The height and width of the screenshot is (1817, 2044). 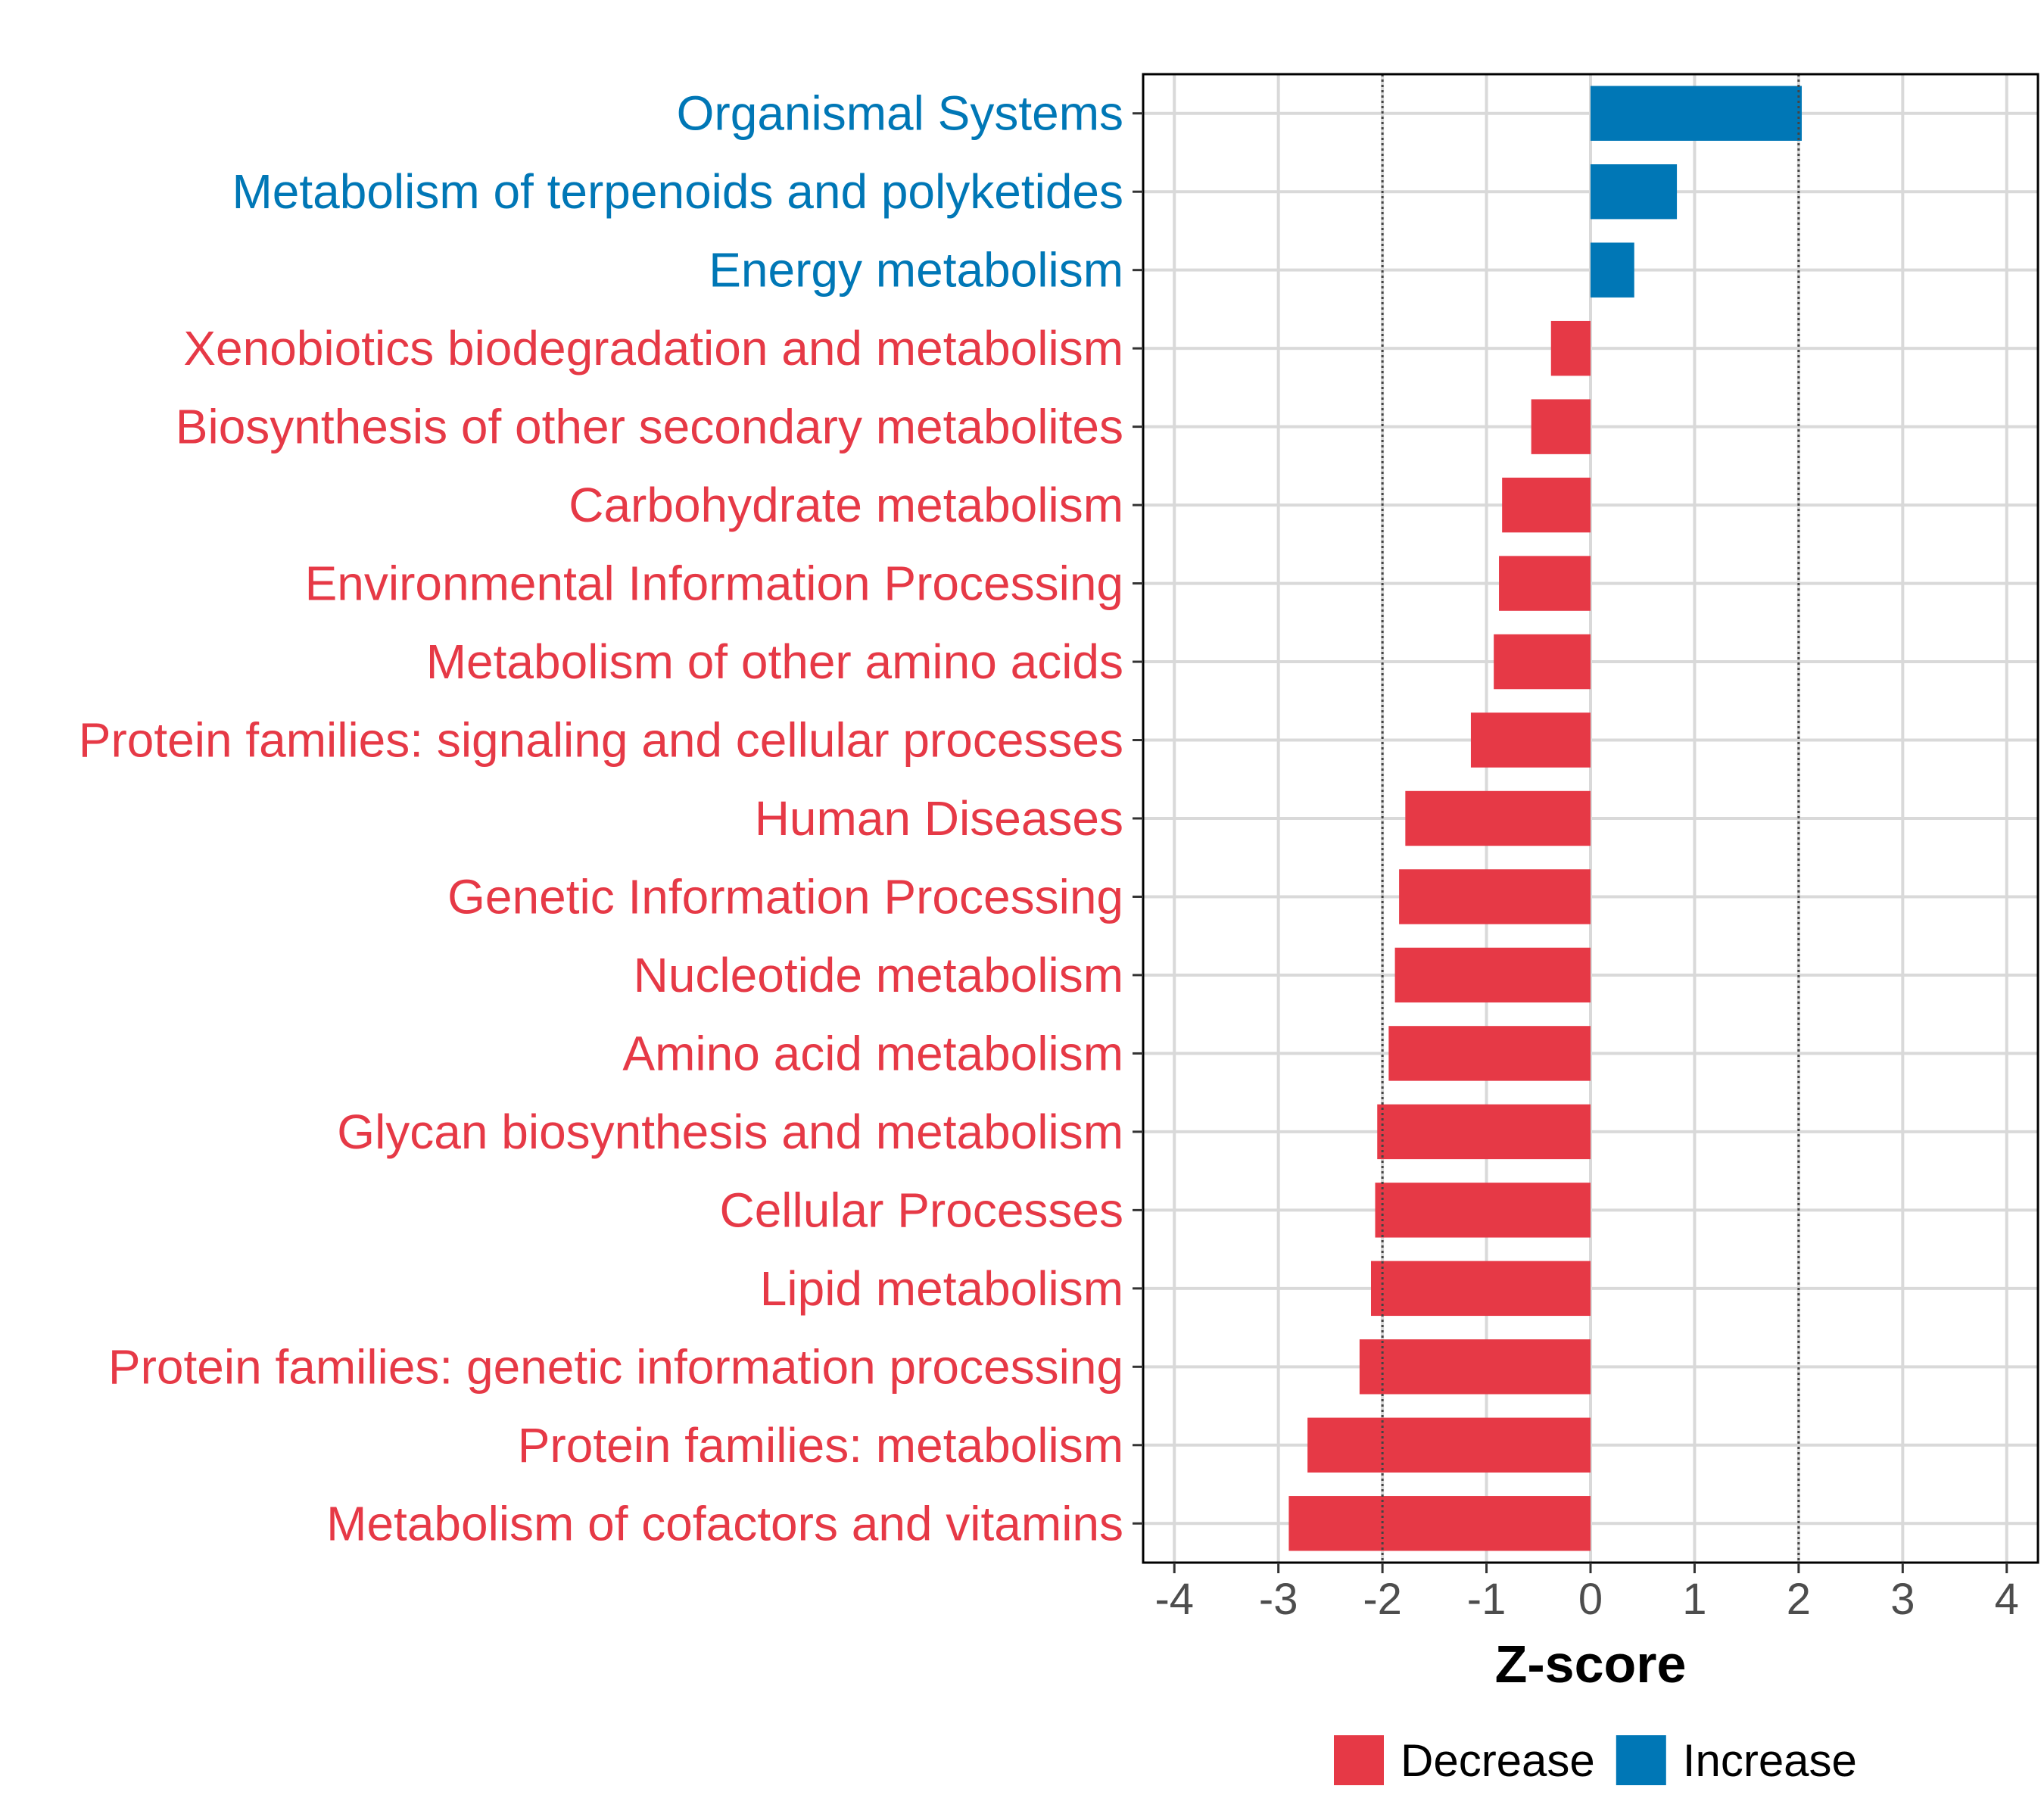 I want to click on category-label-16: Lipid metabolism, so click(x=941, y=1288).